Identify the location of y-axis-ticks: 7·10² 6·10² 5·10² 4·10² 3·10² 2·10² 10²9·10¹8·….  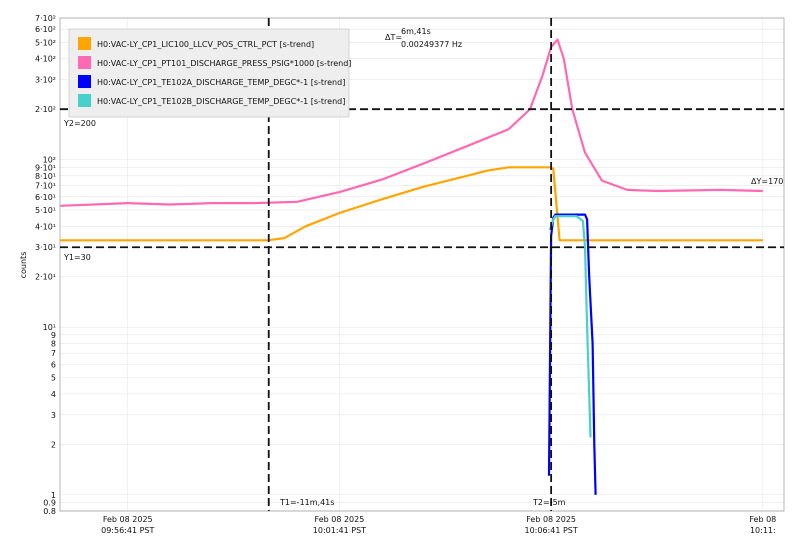
(45, 265).